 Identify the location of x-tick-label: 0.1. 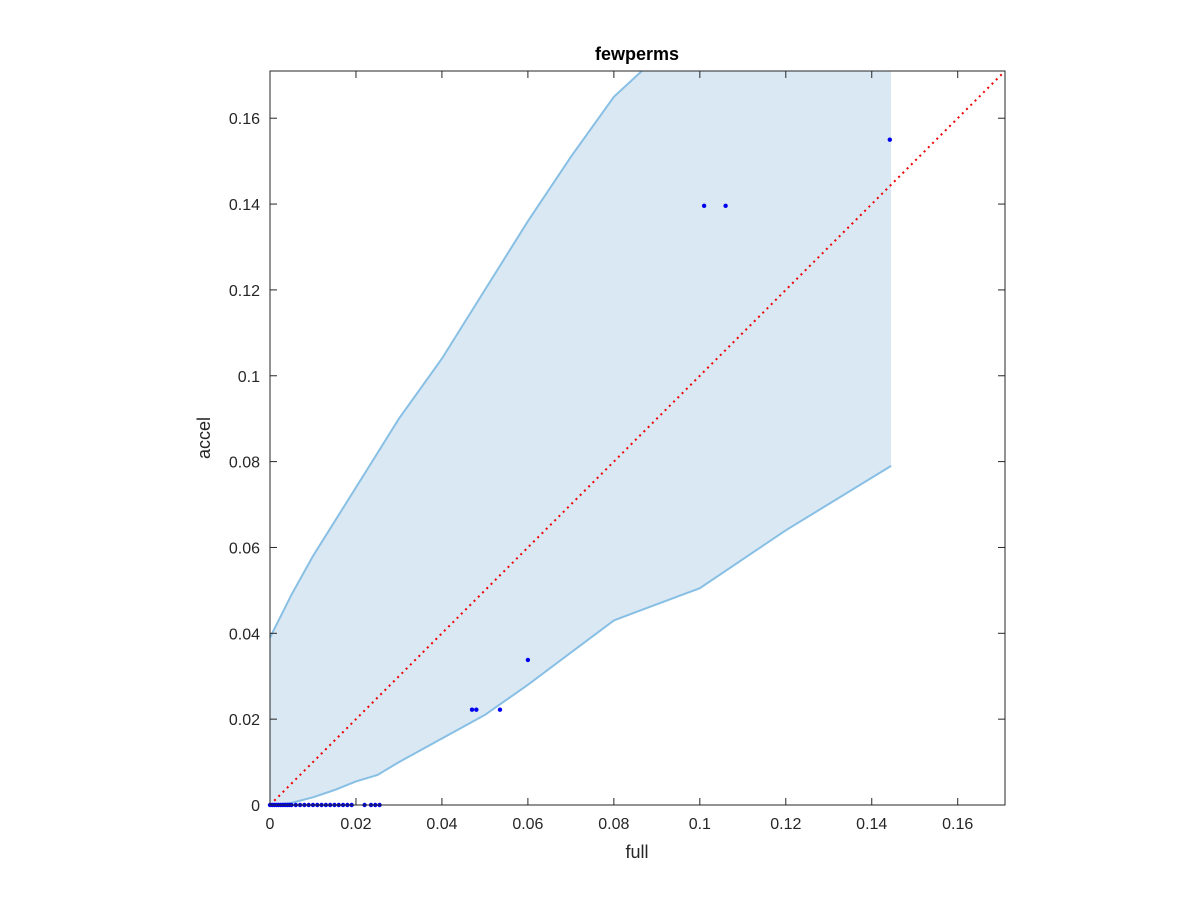
(700, 824).